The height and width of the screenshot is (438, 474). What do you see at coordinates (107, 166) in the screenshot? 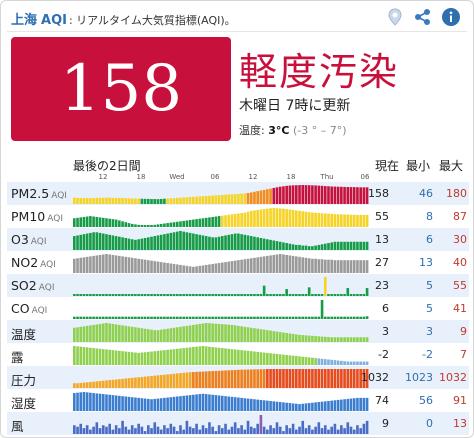
I see `history-title: 最後の2日間` at bounding box center [107, 166].